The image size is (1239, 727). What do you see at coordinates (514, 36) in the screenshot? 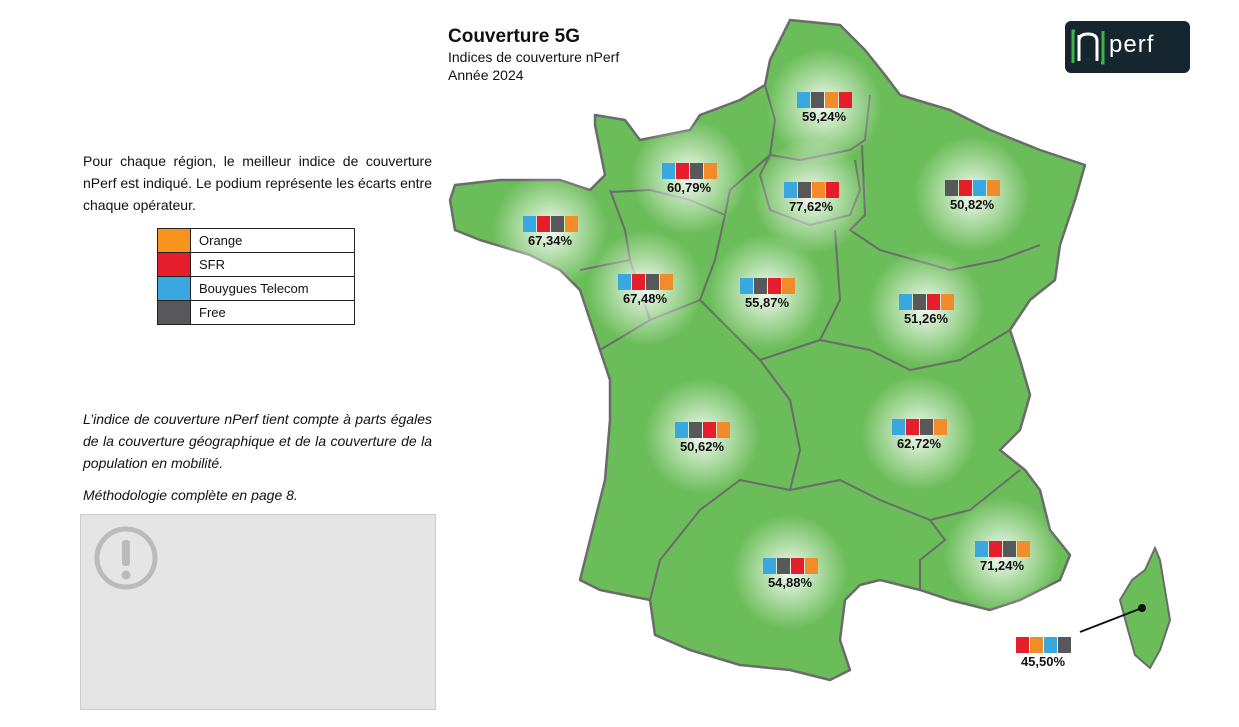
I see `page-title: Couverture 5G` at bounding box center [514, 36].